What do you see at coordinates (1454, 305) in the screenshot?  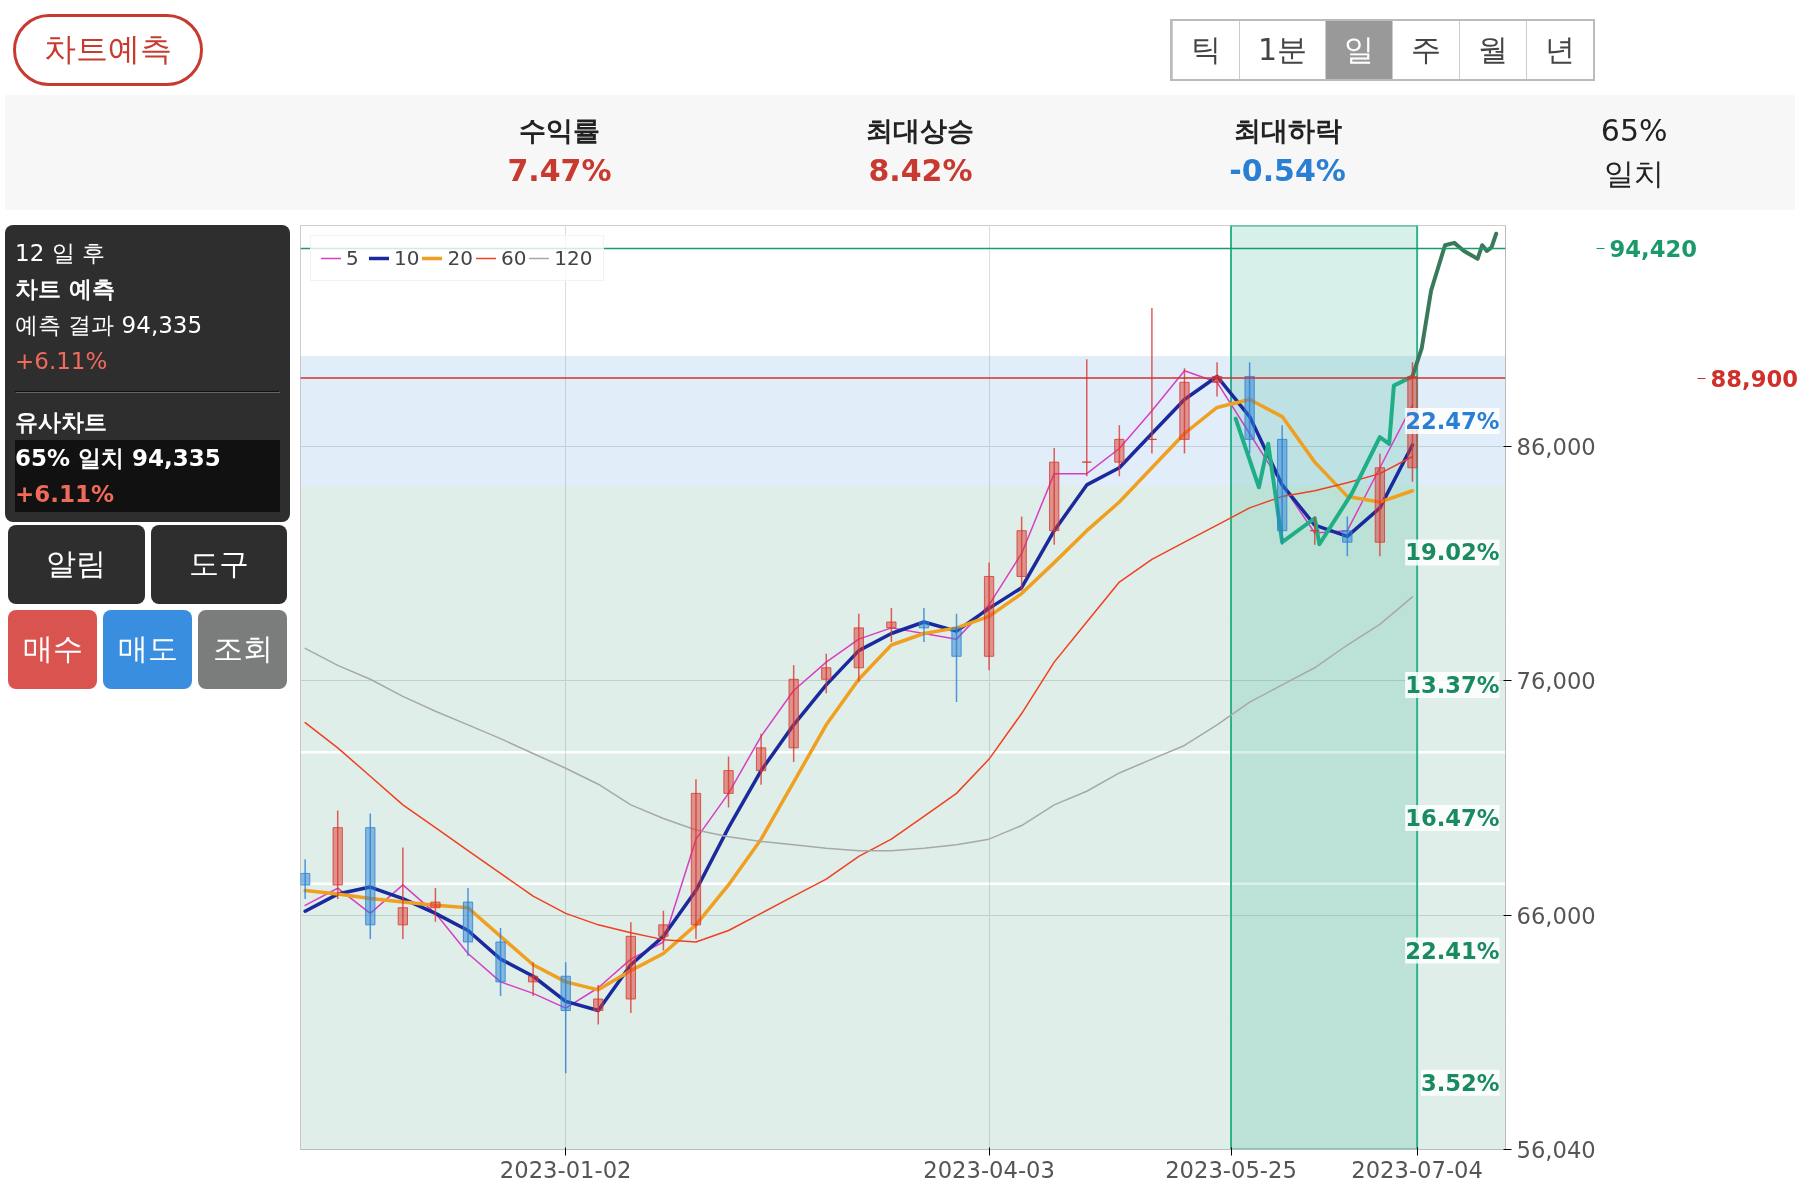 I see `line-series` at bounding box center [1454, 305].